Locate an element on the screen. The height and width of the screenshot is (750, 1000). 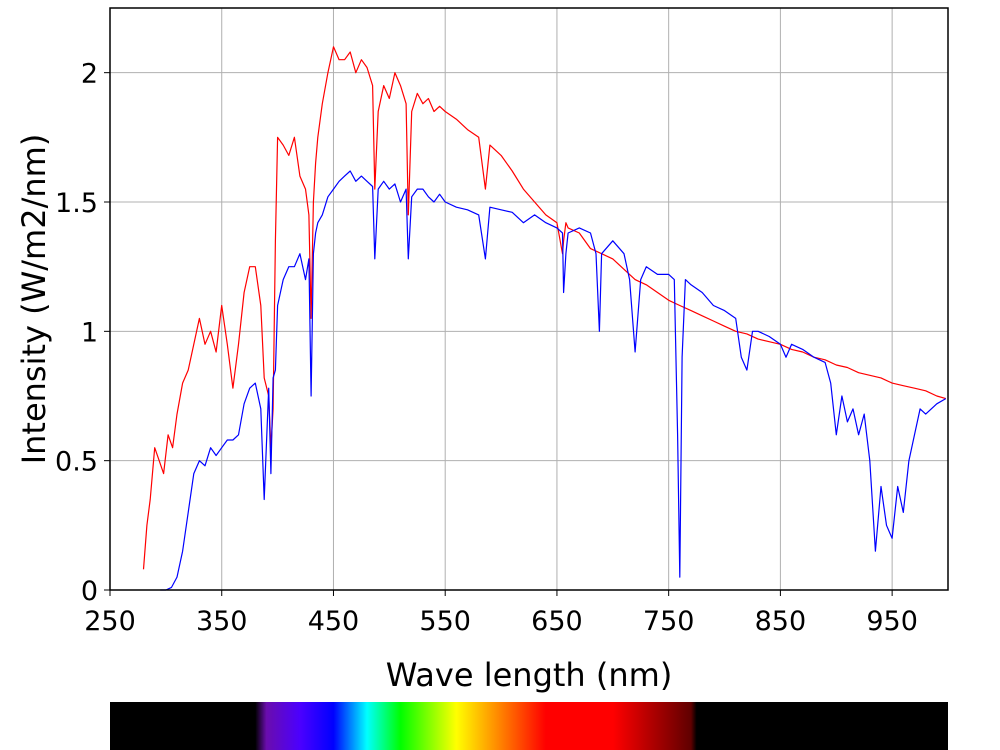
x-tick-label: 750 is located at coordinates (669, 621).